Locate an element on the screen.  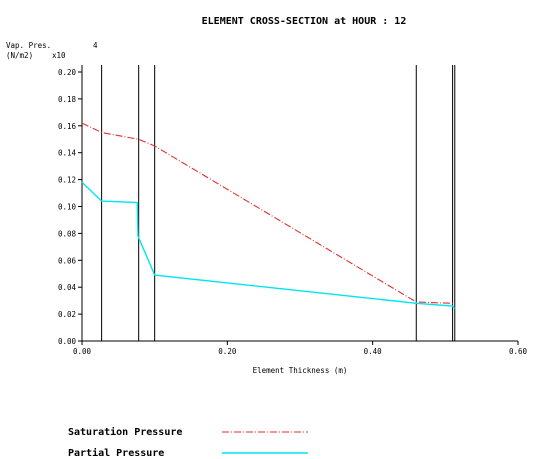
y-tick-label: 0.00 is located at coordinates (67, 341).